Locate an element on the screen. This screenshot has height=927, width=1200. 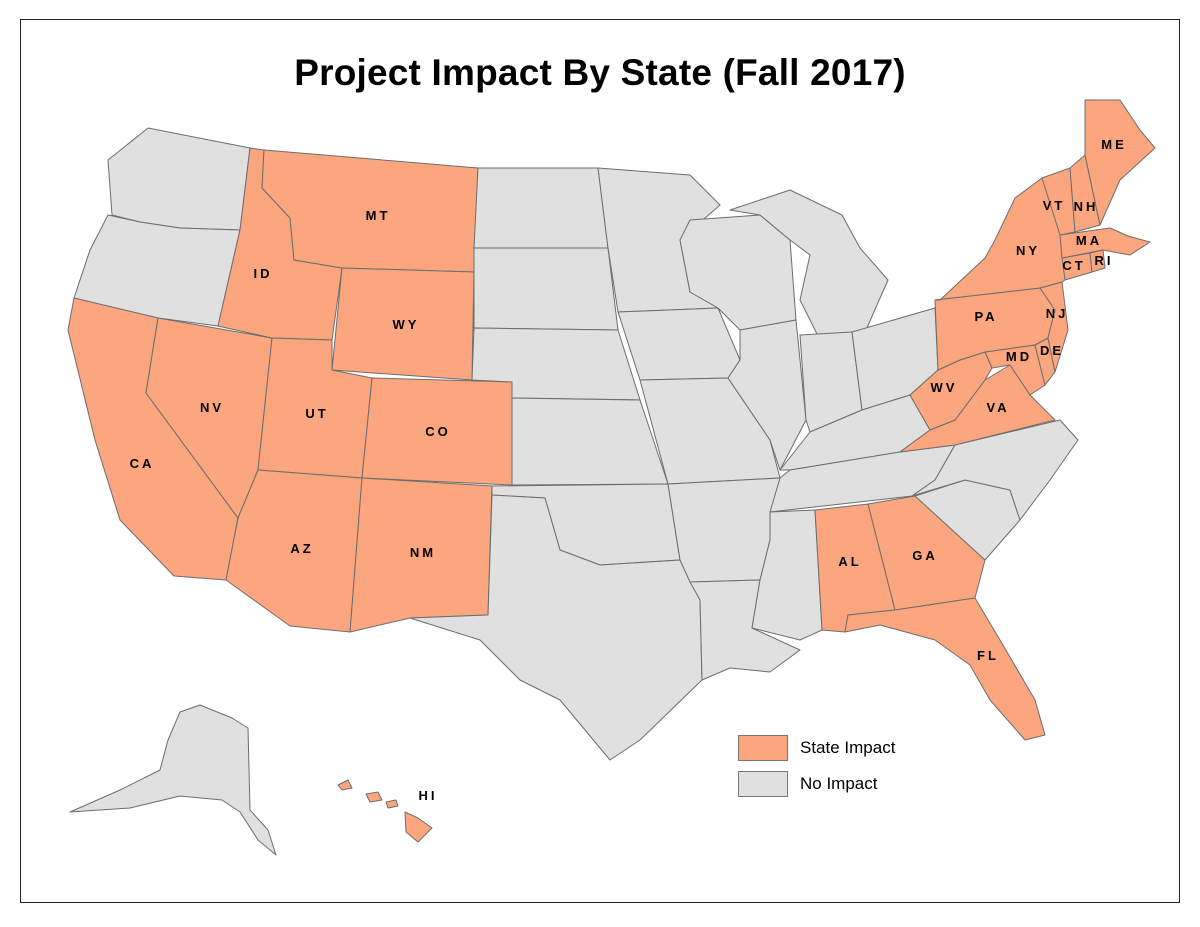
state-north-carolina is located at coordinates (995, 470).